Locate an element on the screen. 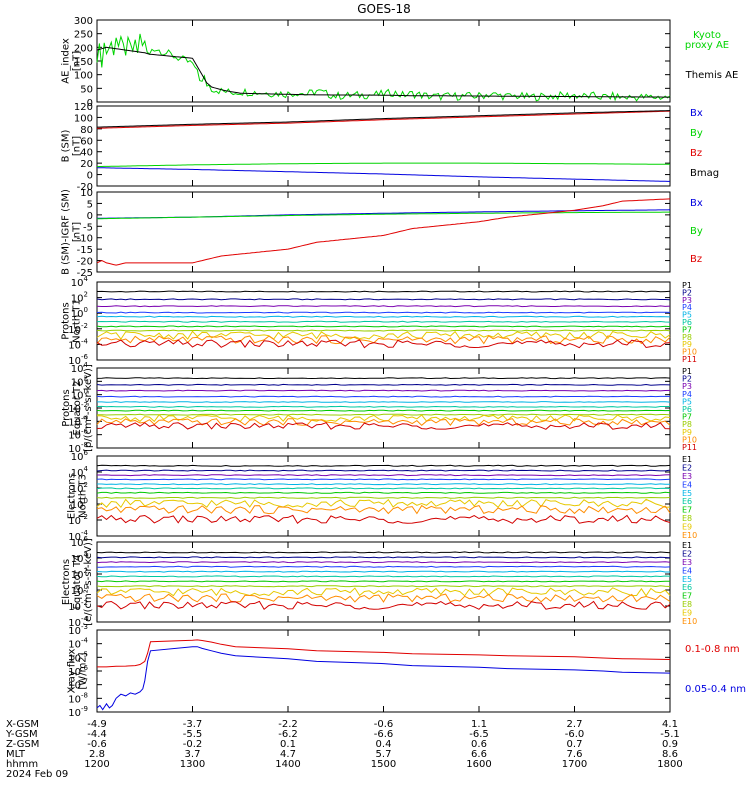 The height and width of the screenshot is (804, 750). panel-3-legend-2: Bz is located at coordinates (696, 259).